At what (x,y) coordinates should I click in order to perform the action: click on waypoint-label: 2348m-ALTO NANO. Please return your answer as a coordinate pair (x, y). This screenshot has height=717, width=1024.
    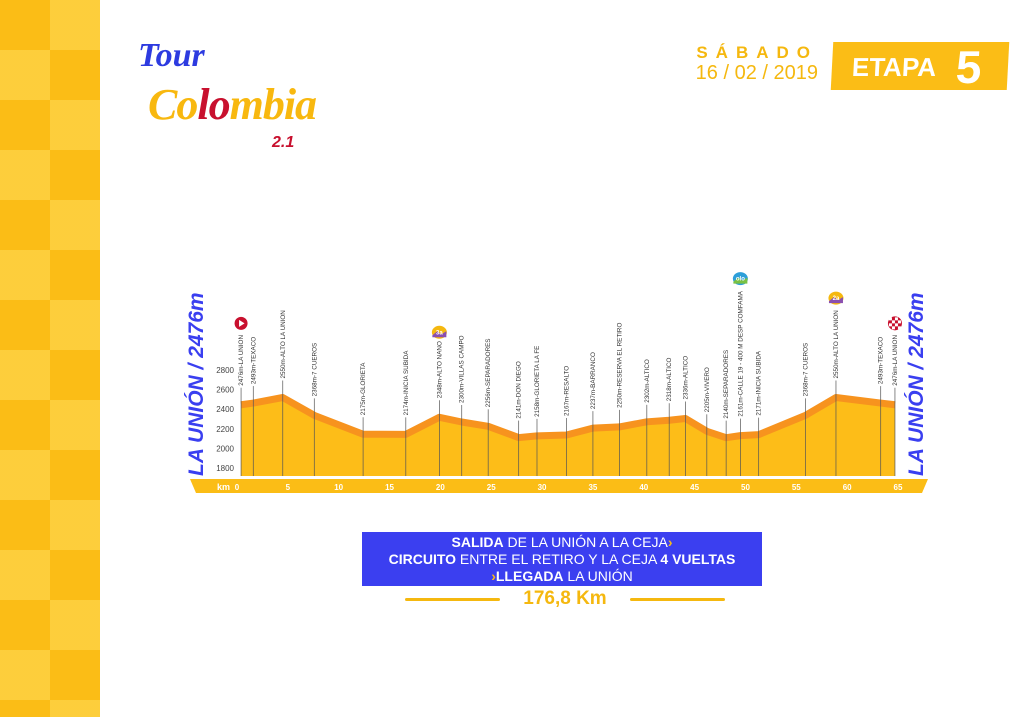
    Looking at the image, I should click on (439, 369).